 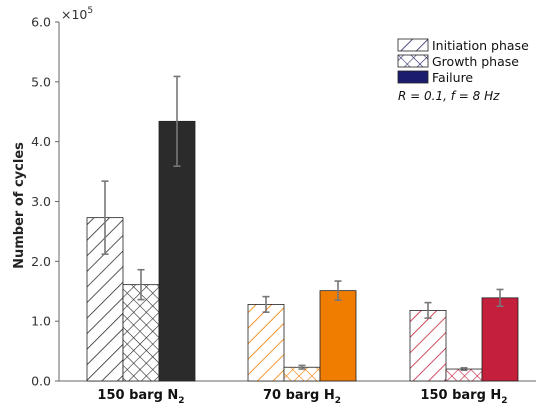 What do you see at coordinates (41, 22) in the screenshot?
I see `y-tick-label: 6.0` at bounding box center [41, 22].